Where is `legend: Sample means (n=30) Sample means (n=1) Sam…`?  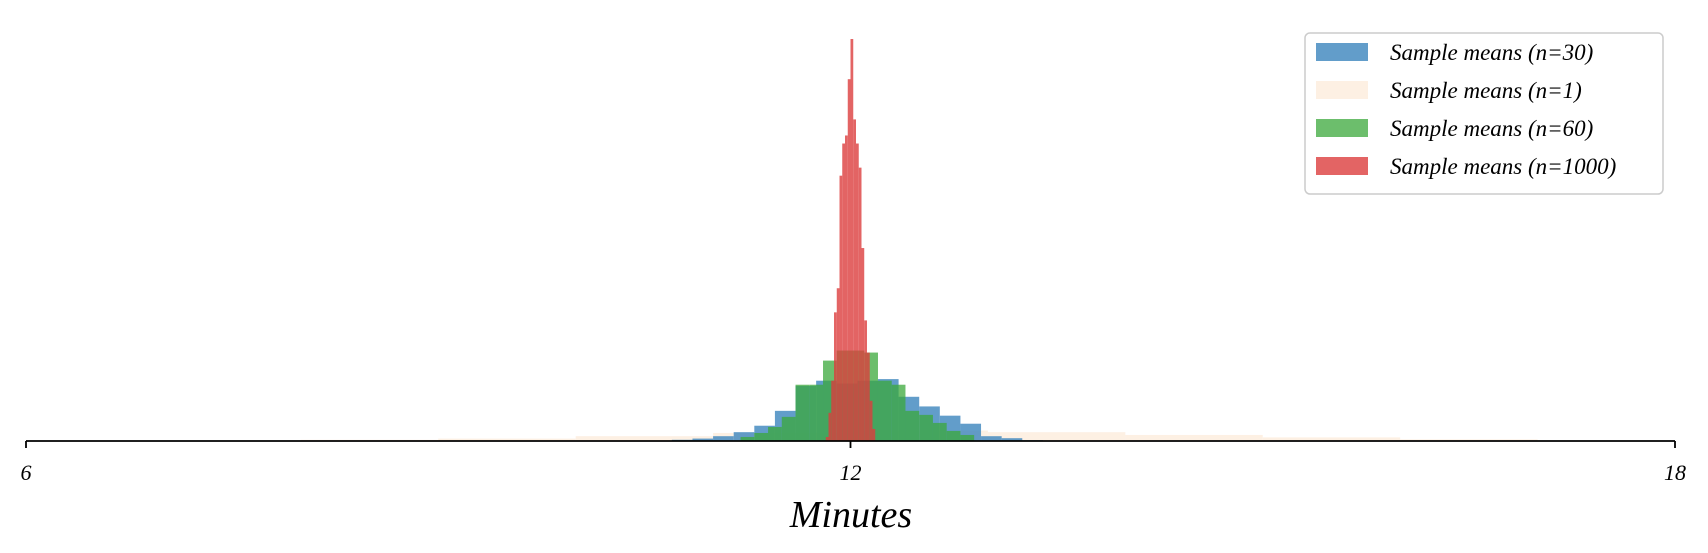 legend: Sample means (n=30) Sample means (n=1) Sam… is located at coordinates (1484, 113).